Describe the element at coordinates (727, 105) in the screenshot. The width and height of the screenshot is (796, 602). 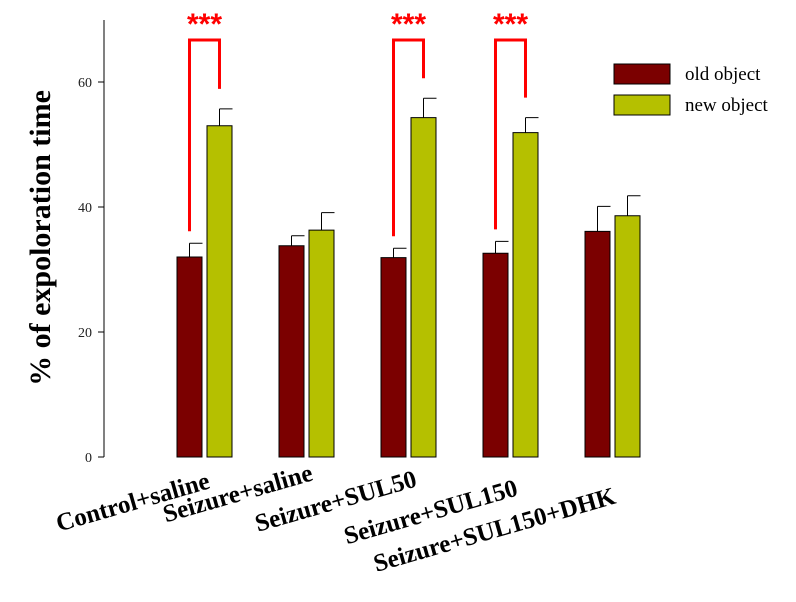
I see `legend-label: new object` at that location.